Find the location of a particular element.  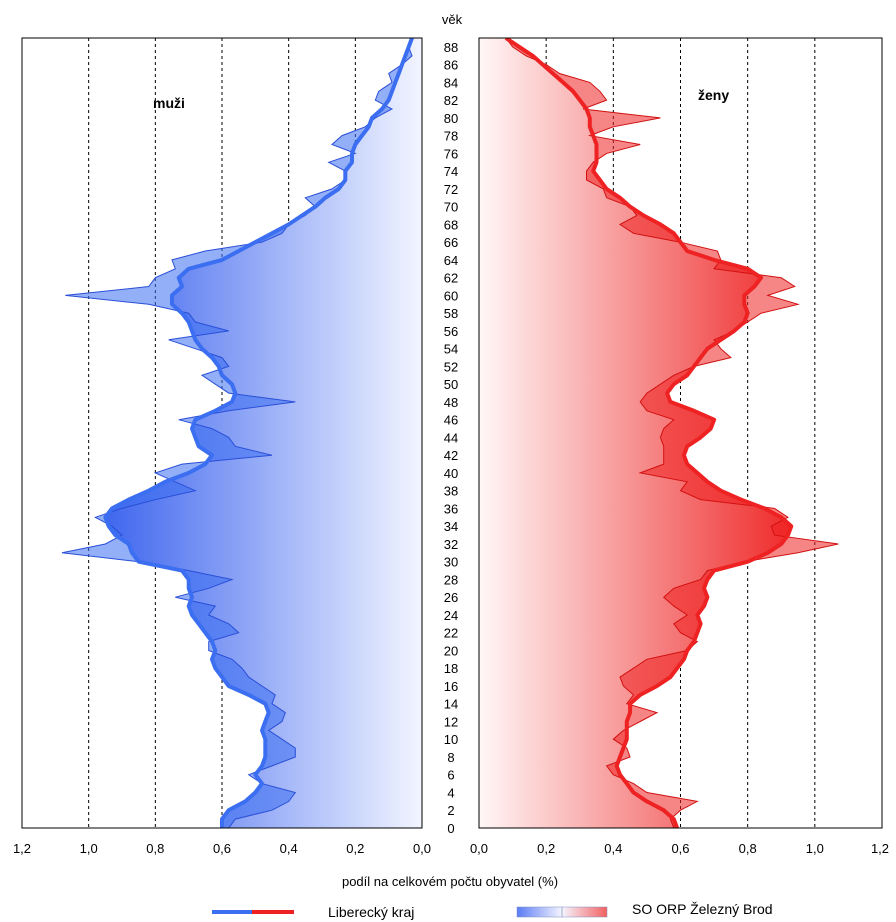

age-tick-label: 0 is located at coordinates (450, 828).